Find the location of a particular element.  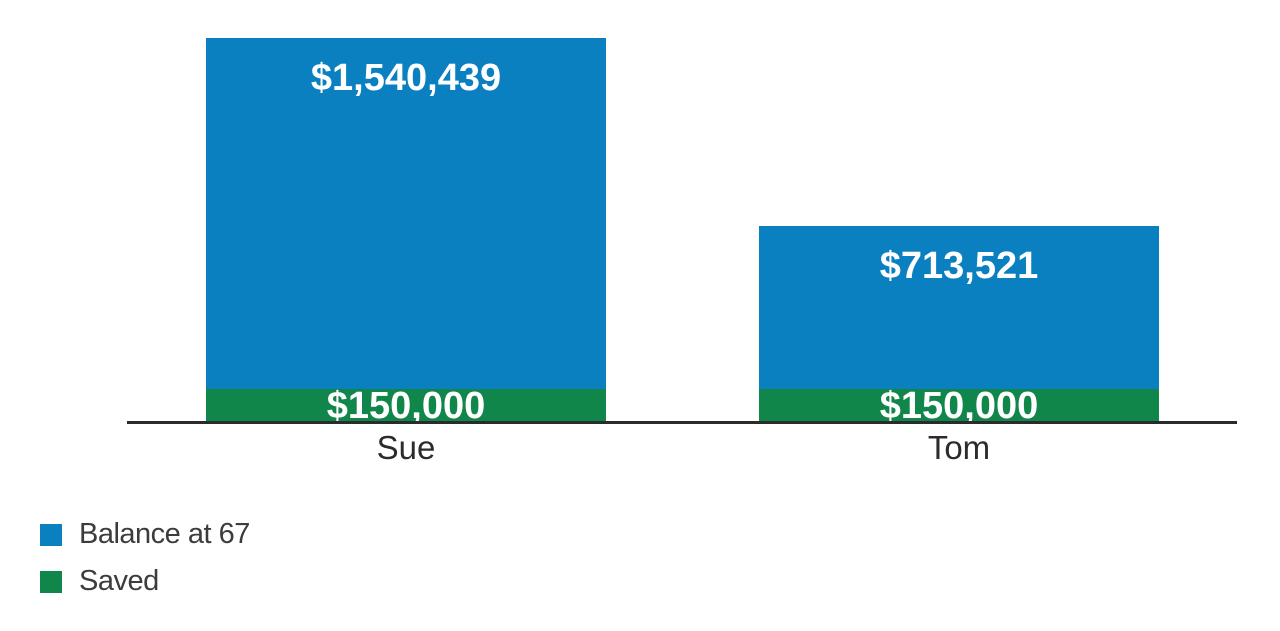

value-label-saved-sue: $150,000 is located at coordinates (406, 405).